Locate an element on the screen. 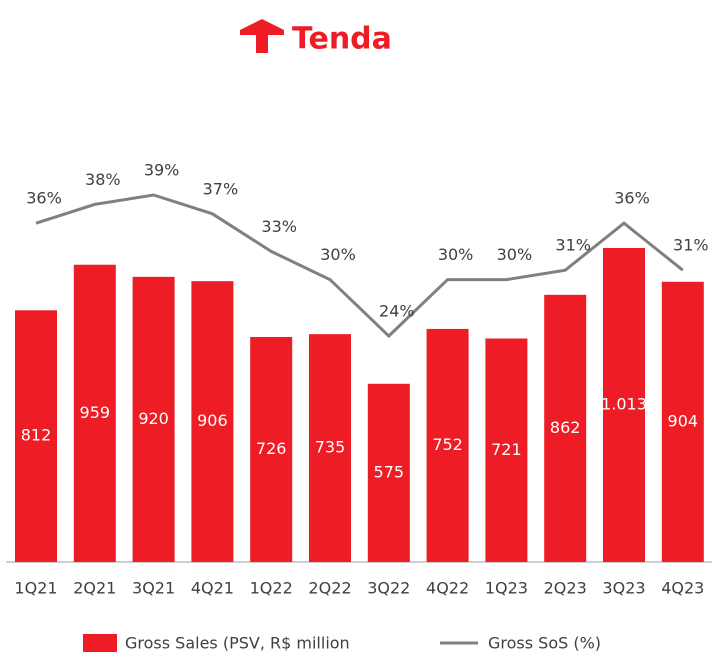 This screenshot has width=715, height=657. line-label: 39% is located at coordinates (162, 170).